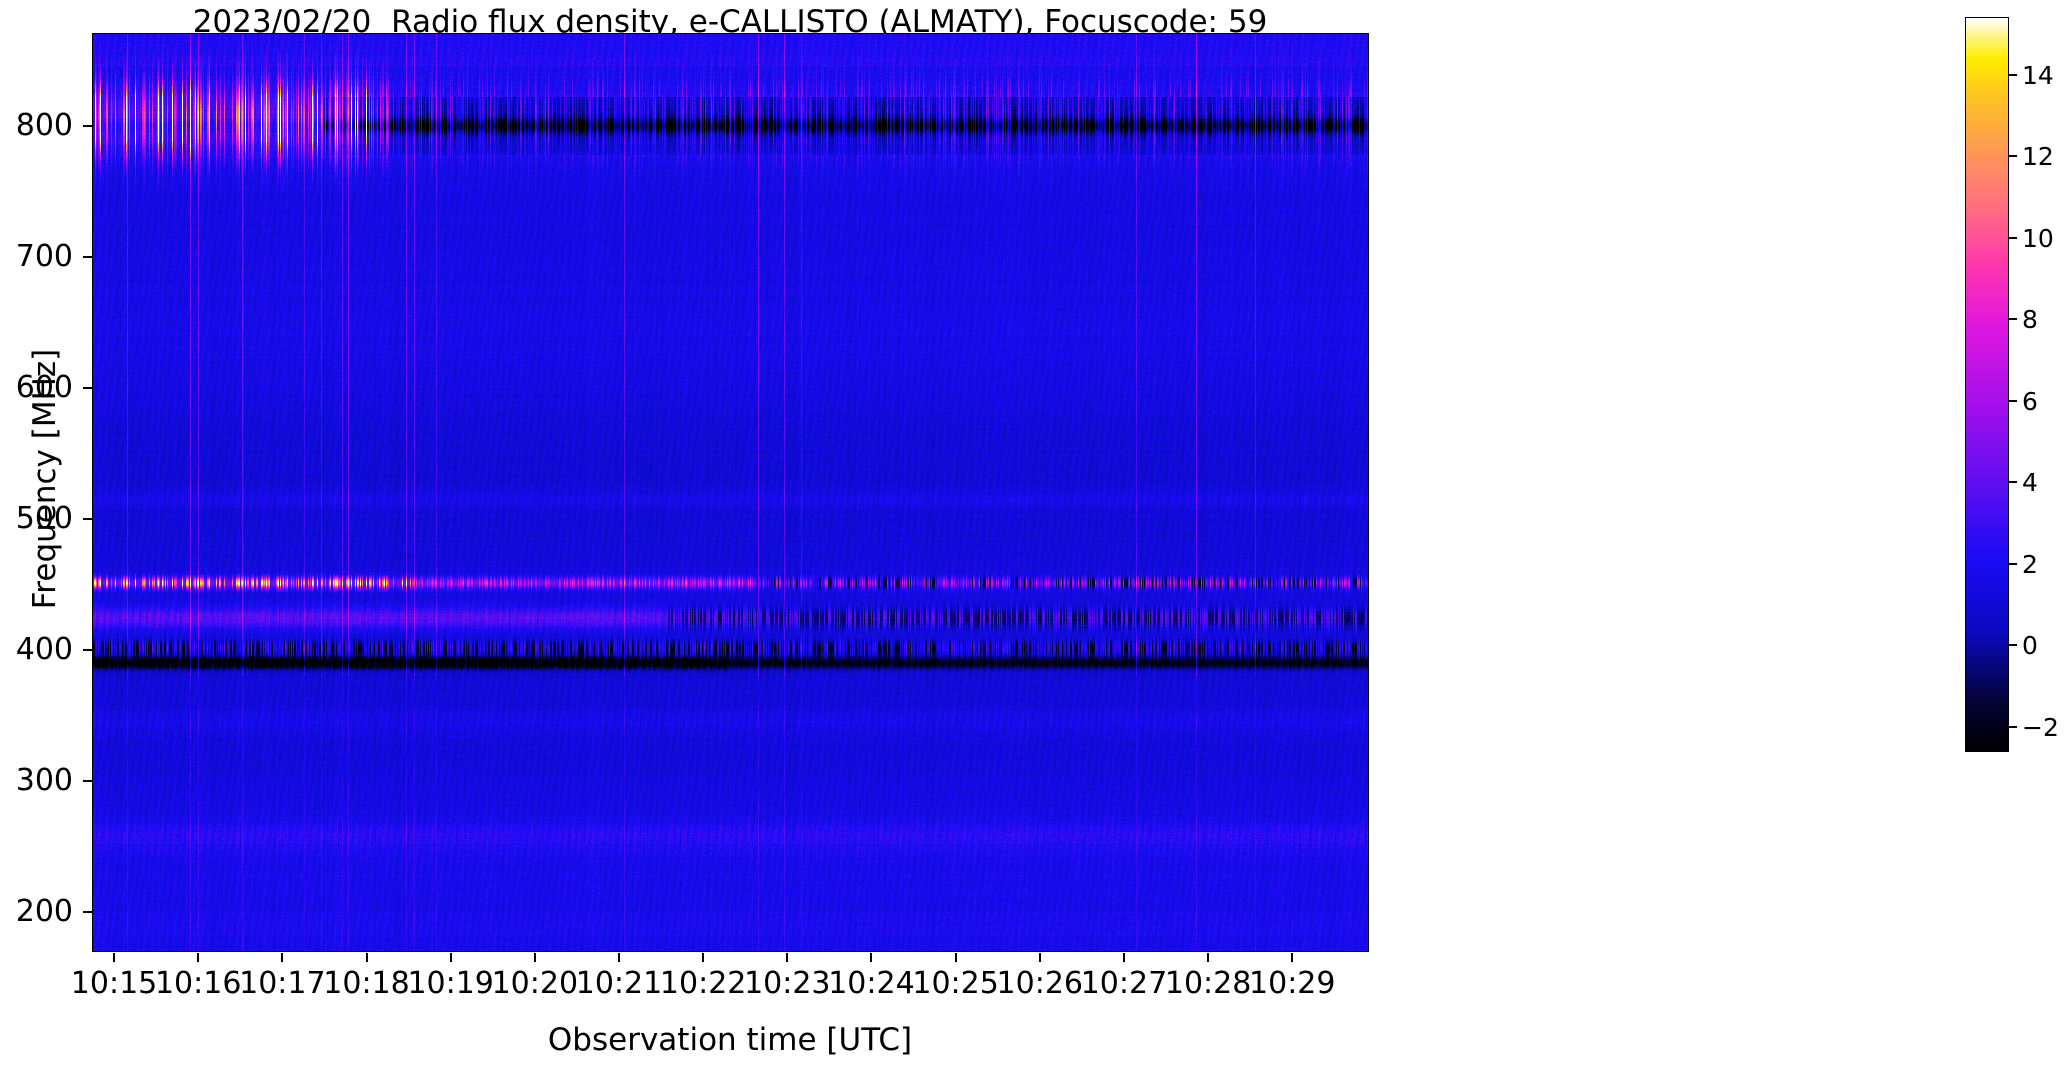 This screenshot has width=2066, height=1067. I want to click on x-tick-label: 10:17, so click(282, 983).